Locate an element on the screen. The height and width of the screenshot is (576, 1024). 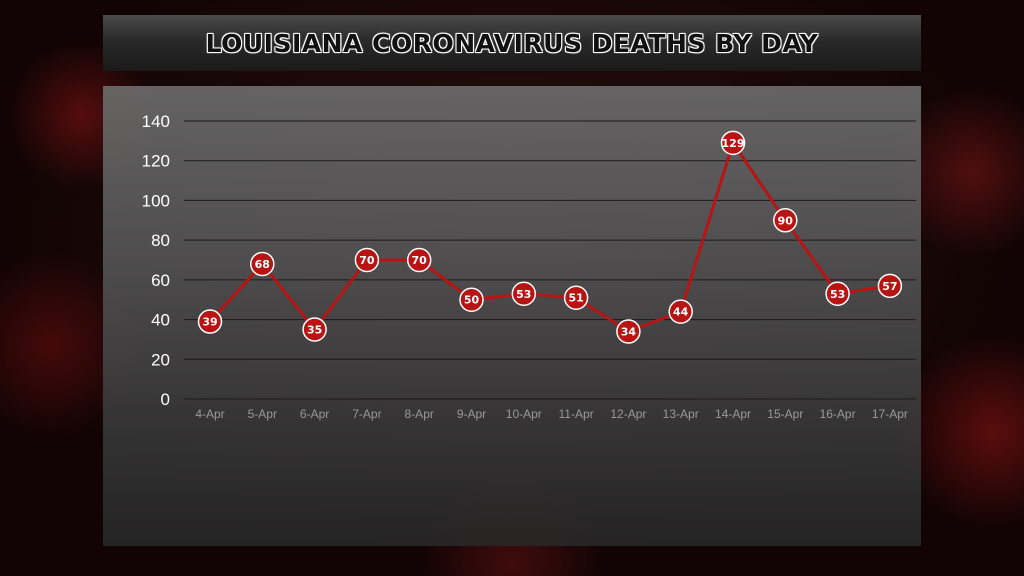
data-label: 34 is located at coordinates (629, 331).